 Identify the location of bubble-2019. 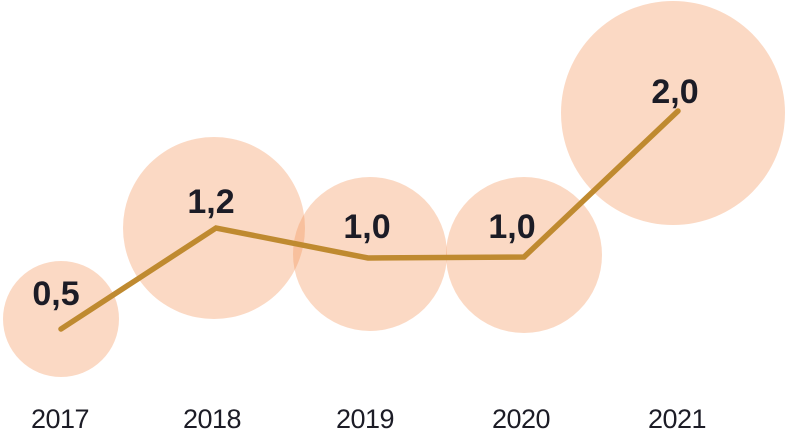
(370, 254).